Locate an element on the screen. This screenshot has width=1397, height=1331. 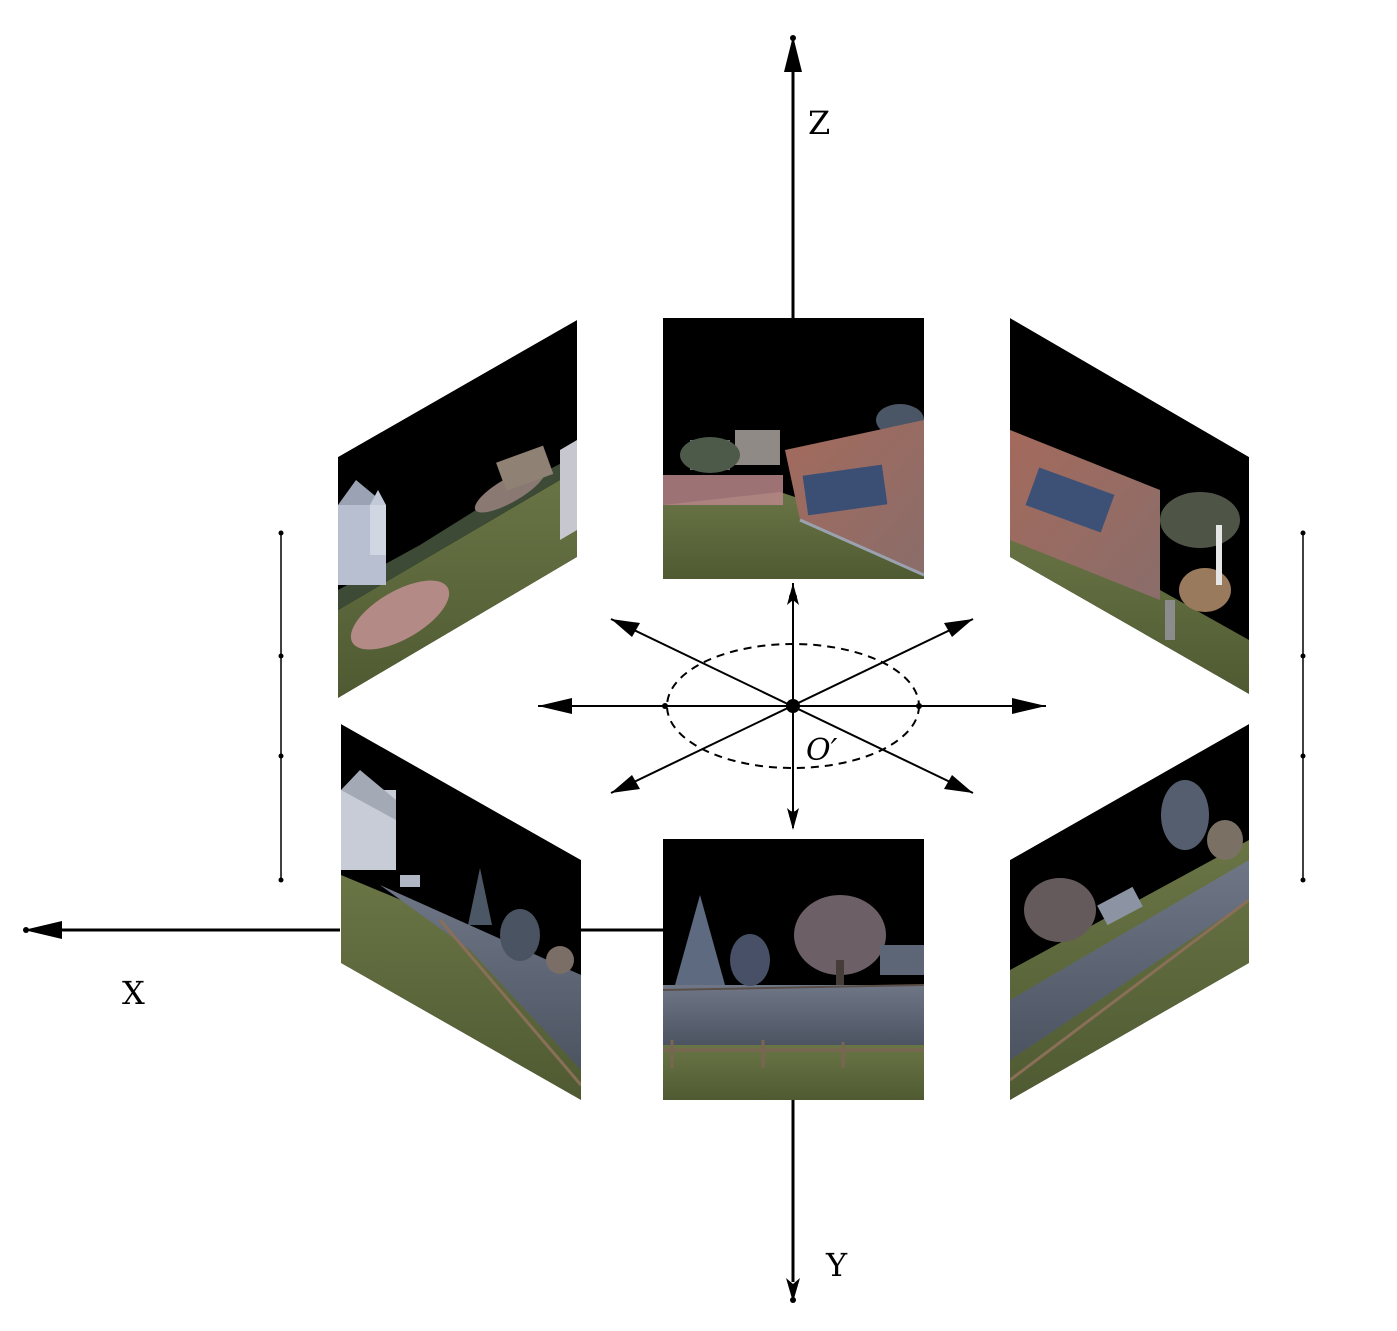
panel-bottom-right is located at coordinates (1129, 912).